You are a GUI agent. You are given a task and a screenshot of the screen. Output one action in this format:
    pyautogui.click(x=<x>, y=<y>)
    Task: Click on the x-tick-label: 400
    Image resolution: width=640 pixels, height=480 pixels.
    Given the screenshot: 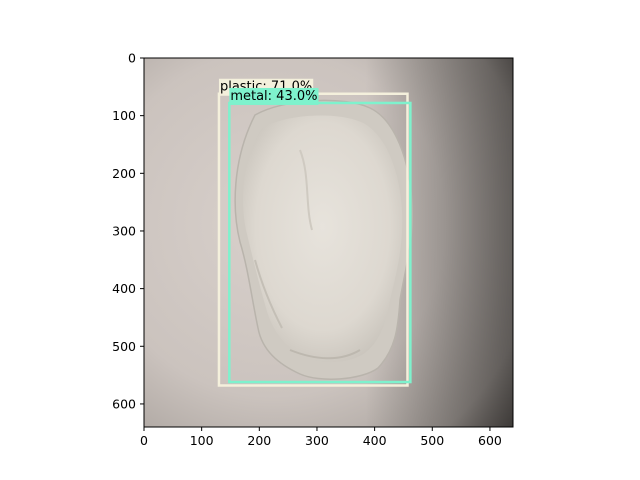 What is the action you would take?
    pyautogui.click(x=375, y=440)
    